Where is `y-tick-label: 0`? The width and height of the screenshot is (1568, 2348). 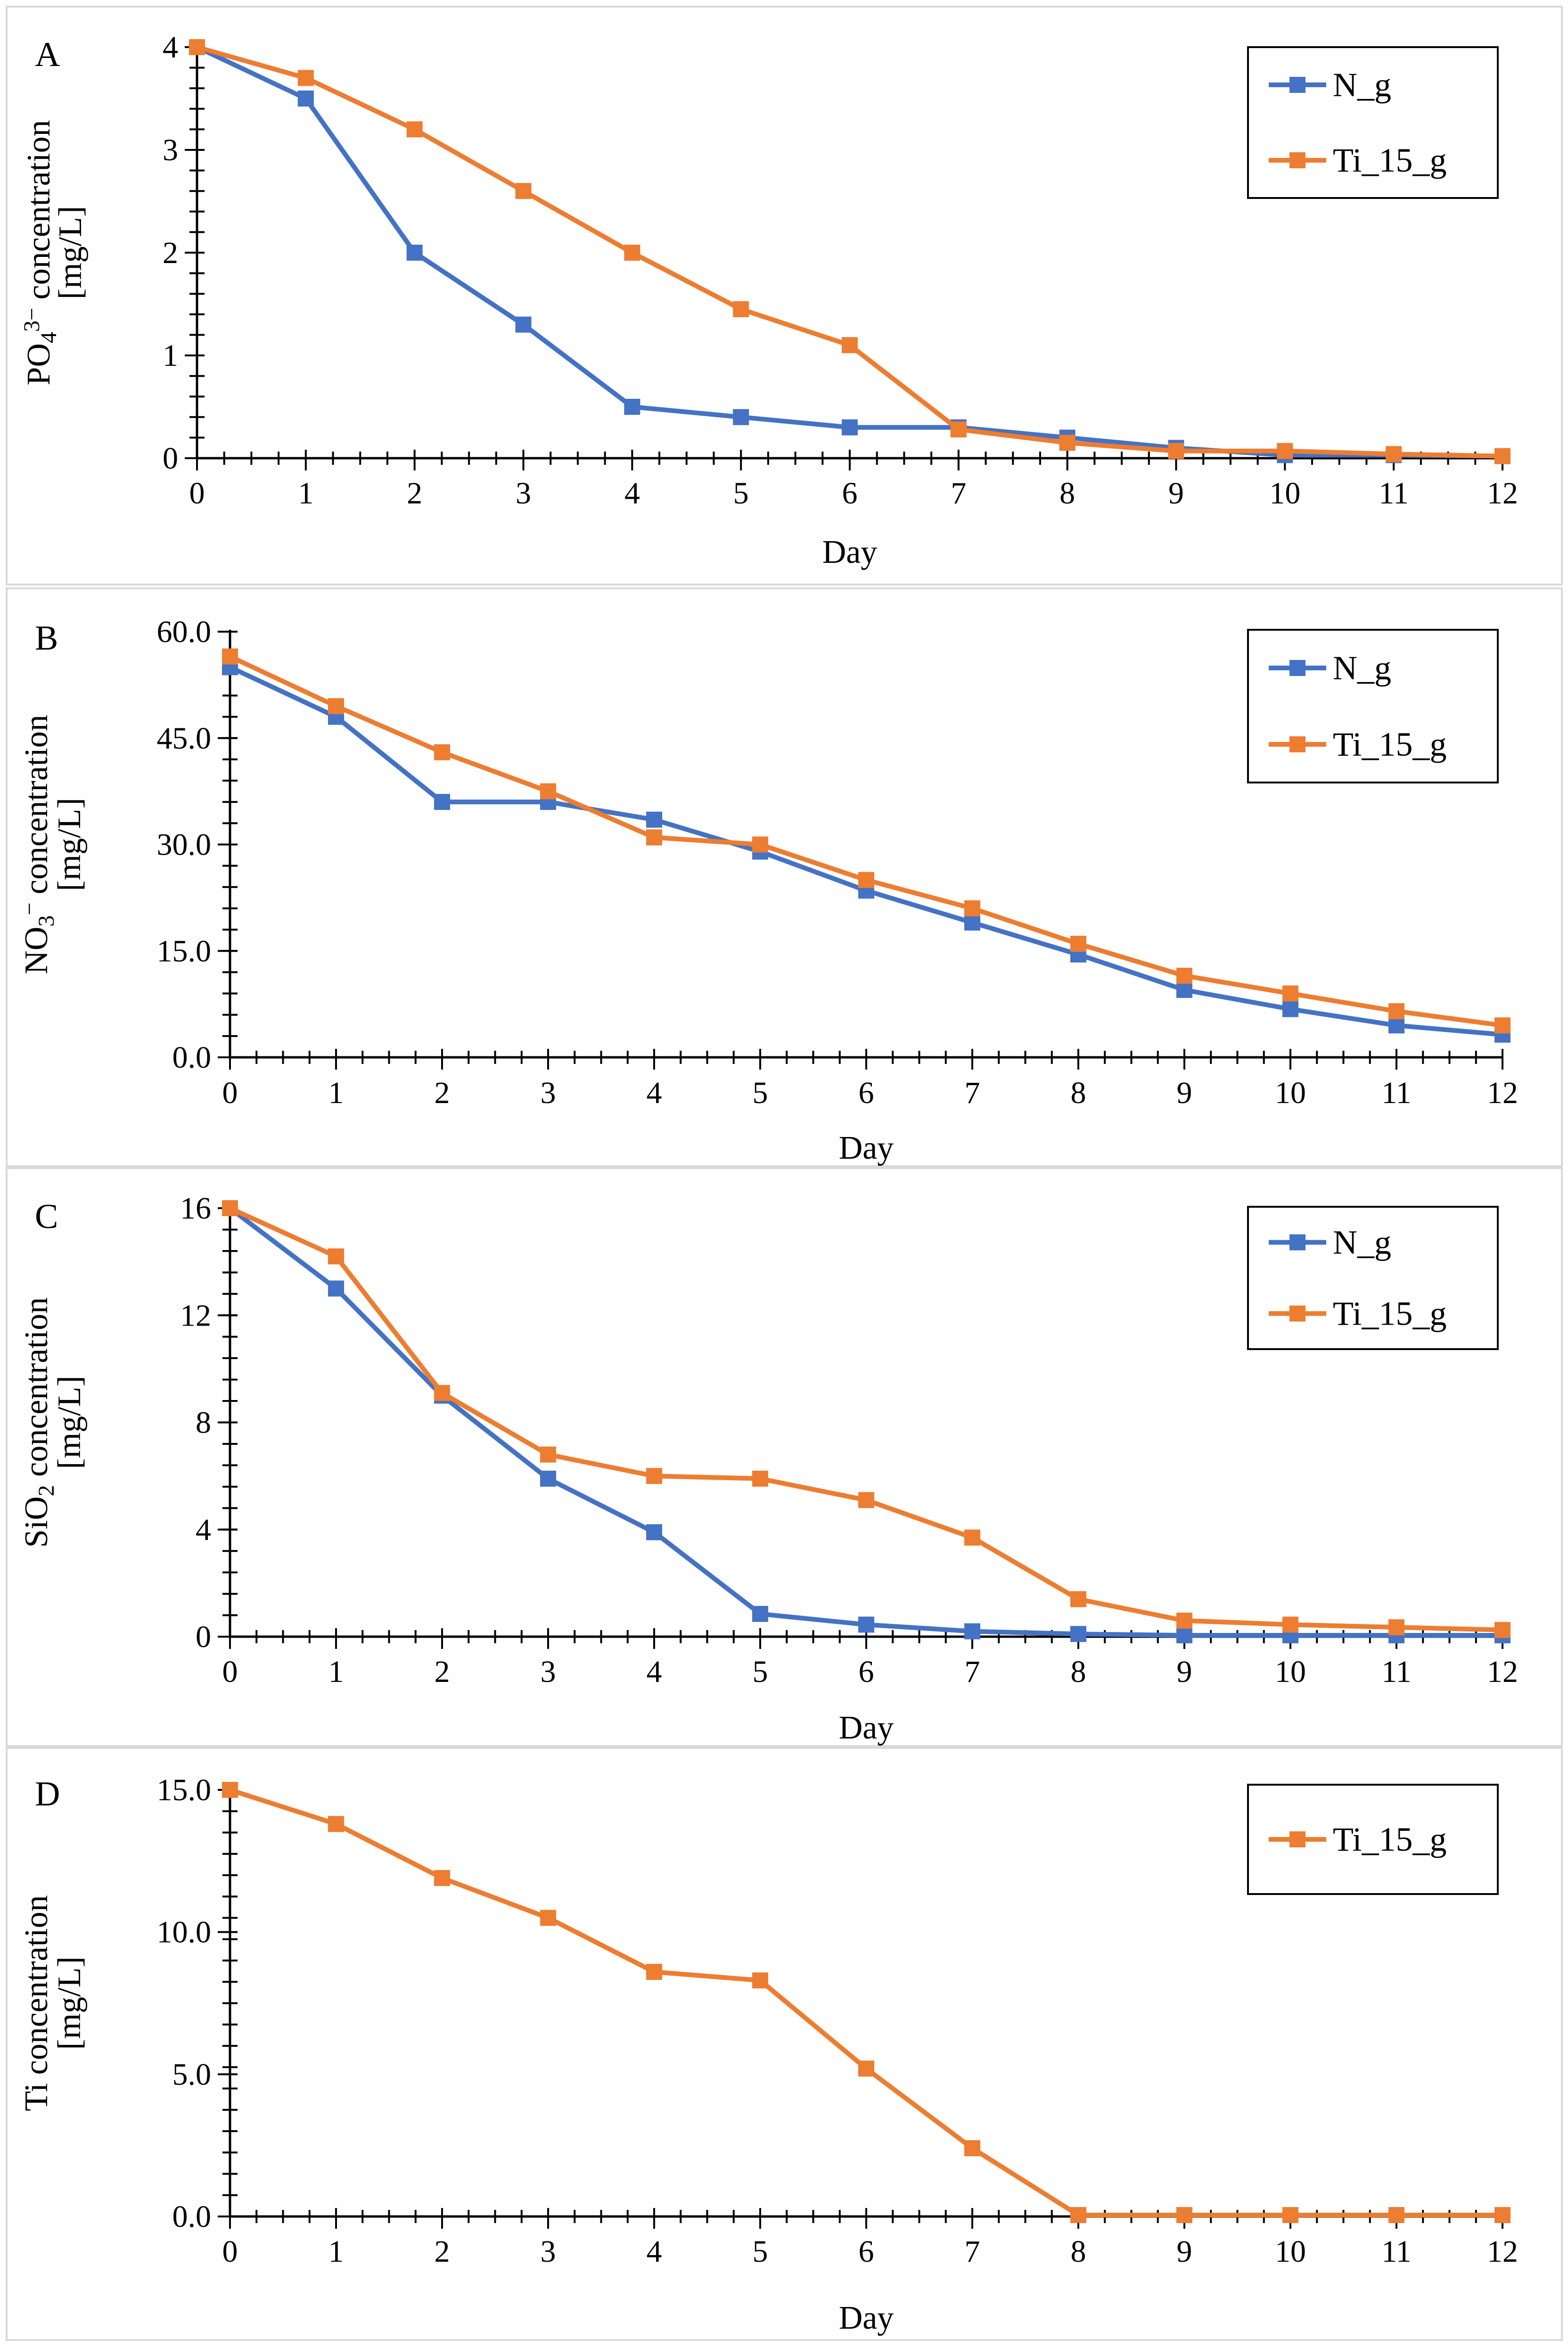
y-tick-label: 0 is located at coordinates (170, 458).